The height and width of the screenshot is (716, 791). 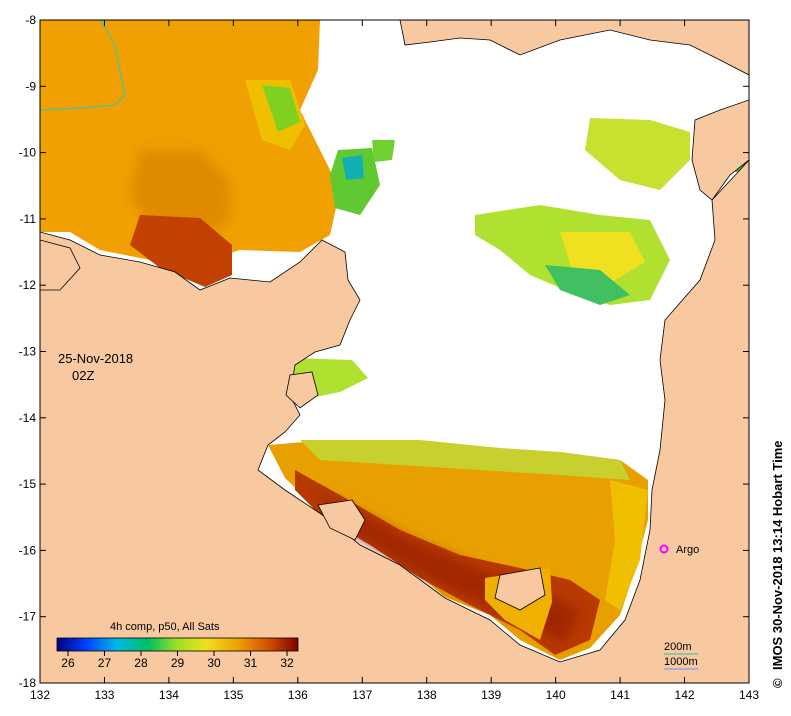 I want to click on sst-region-south-cool-strip, so click(x=626, y=545).